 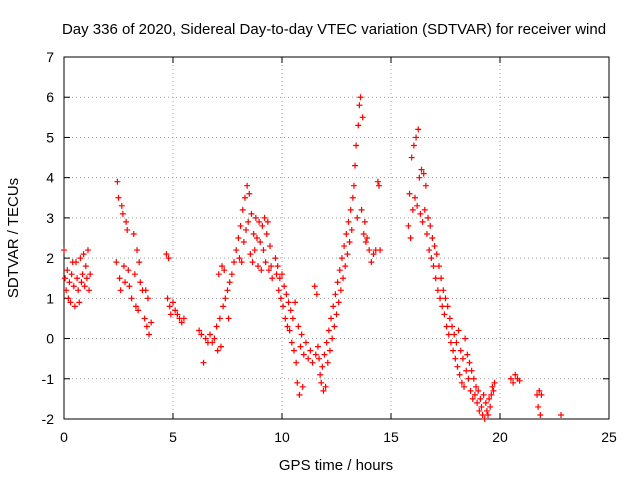 What do you see at coordinates (500, 437) in the screenshot?
I see `x-tick-label: 20` at bounding box center [500, 437].